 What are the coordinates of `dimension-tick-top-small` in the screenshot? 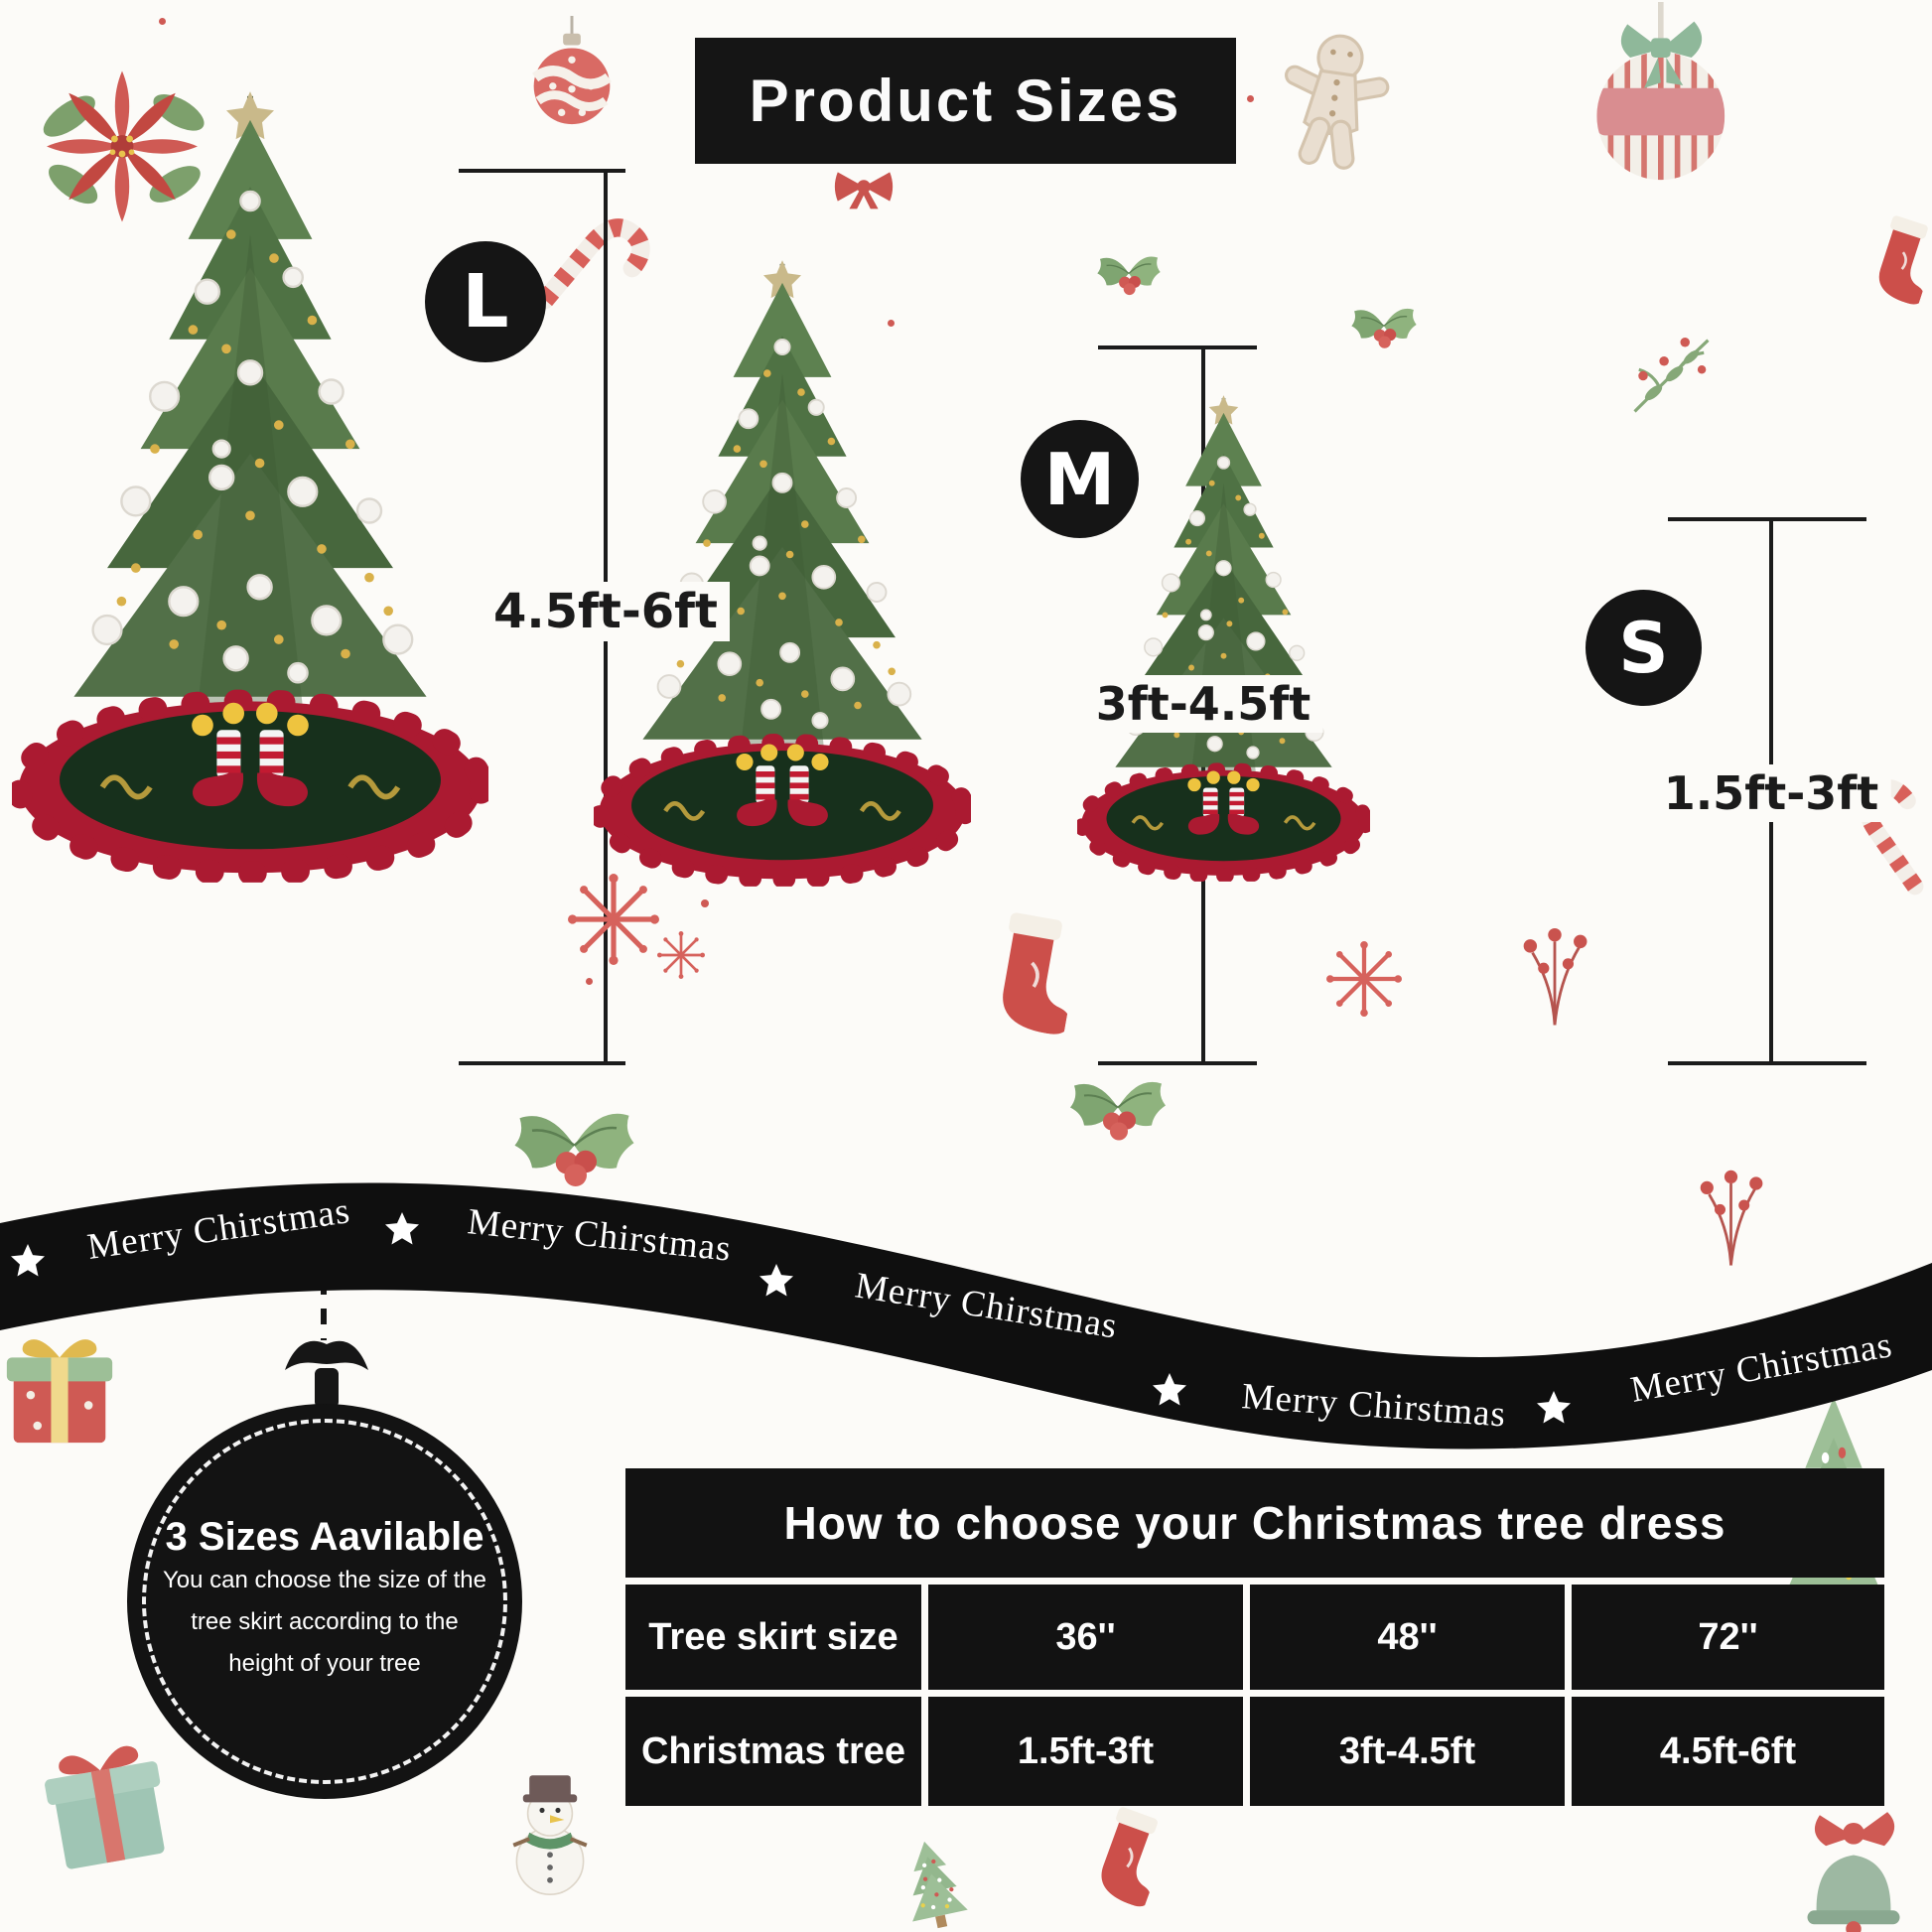 It's located at (1767, 519).